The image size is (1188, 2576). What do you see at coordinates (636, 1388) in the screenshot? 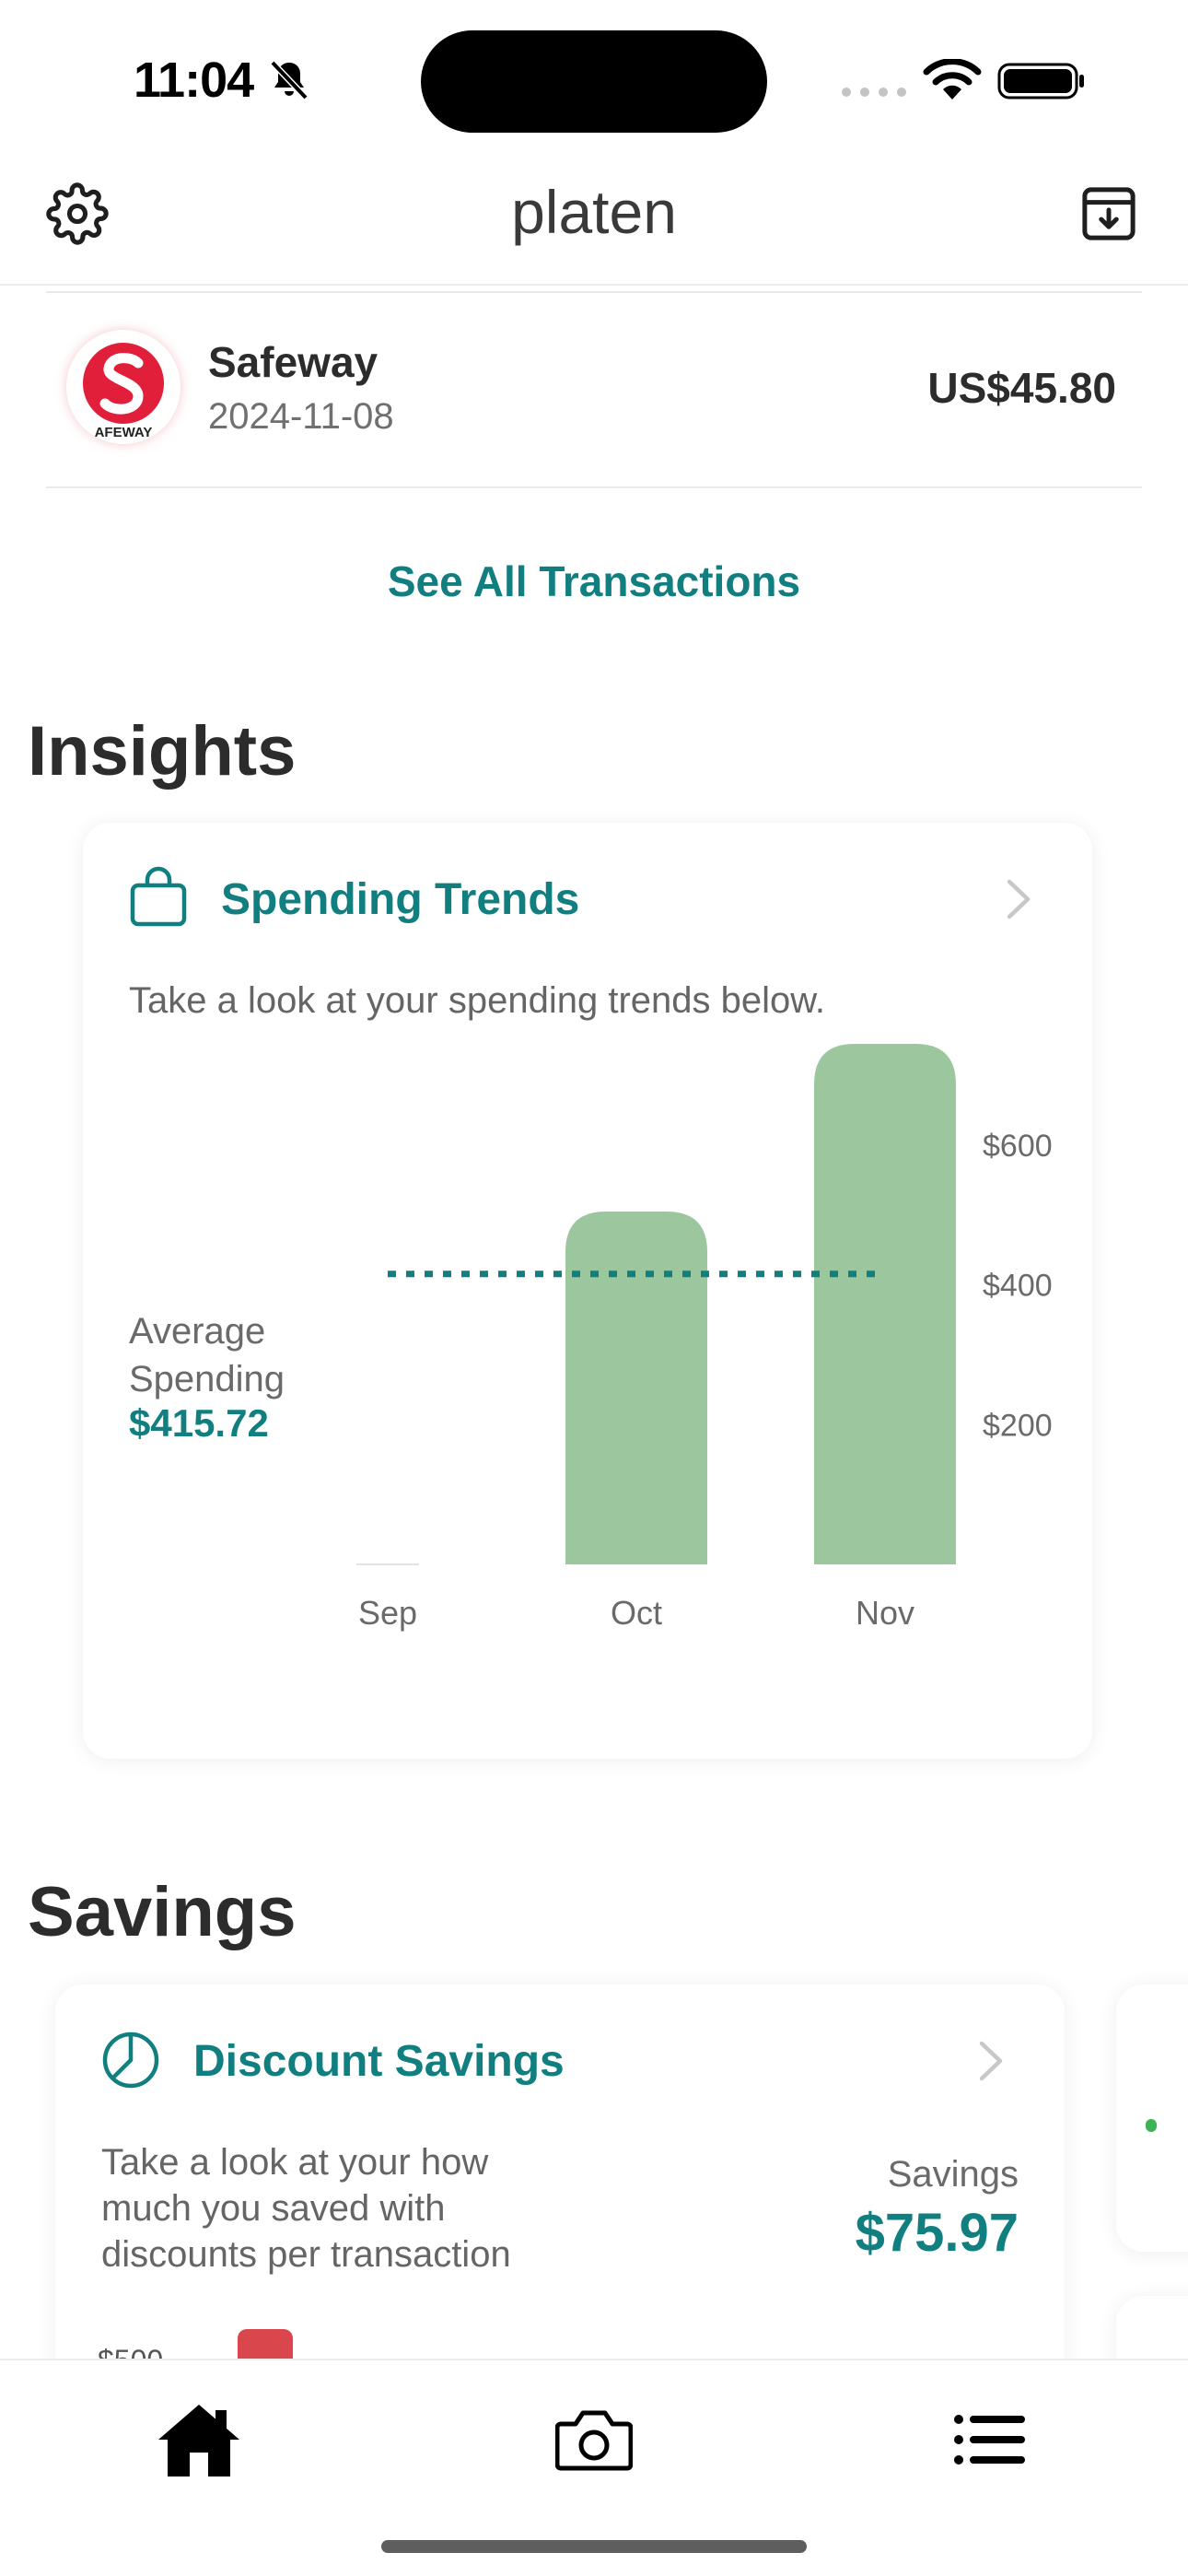
I see `chart-bar-oct` at bounding box center [636, 1388].